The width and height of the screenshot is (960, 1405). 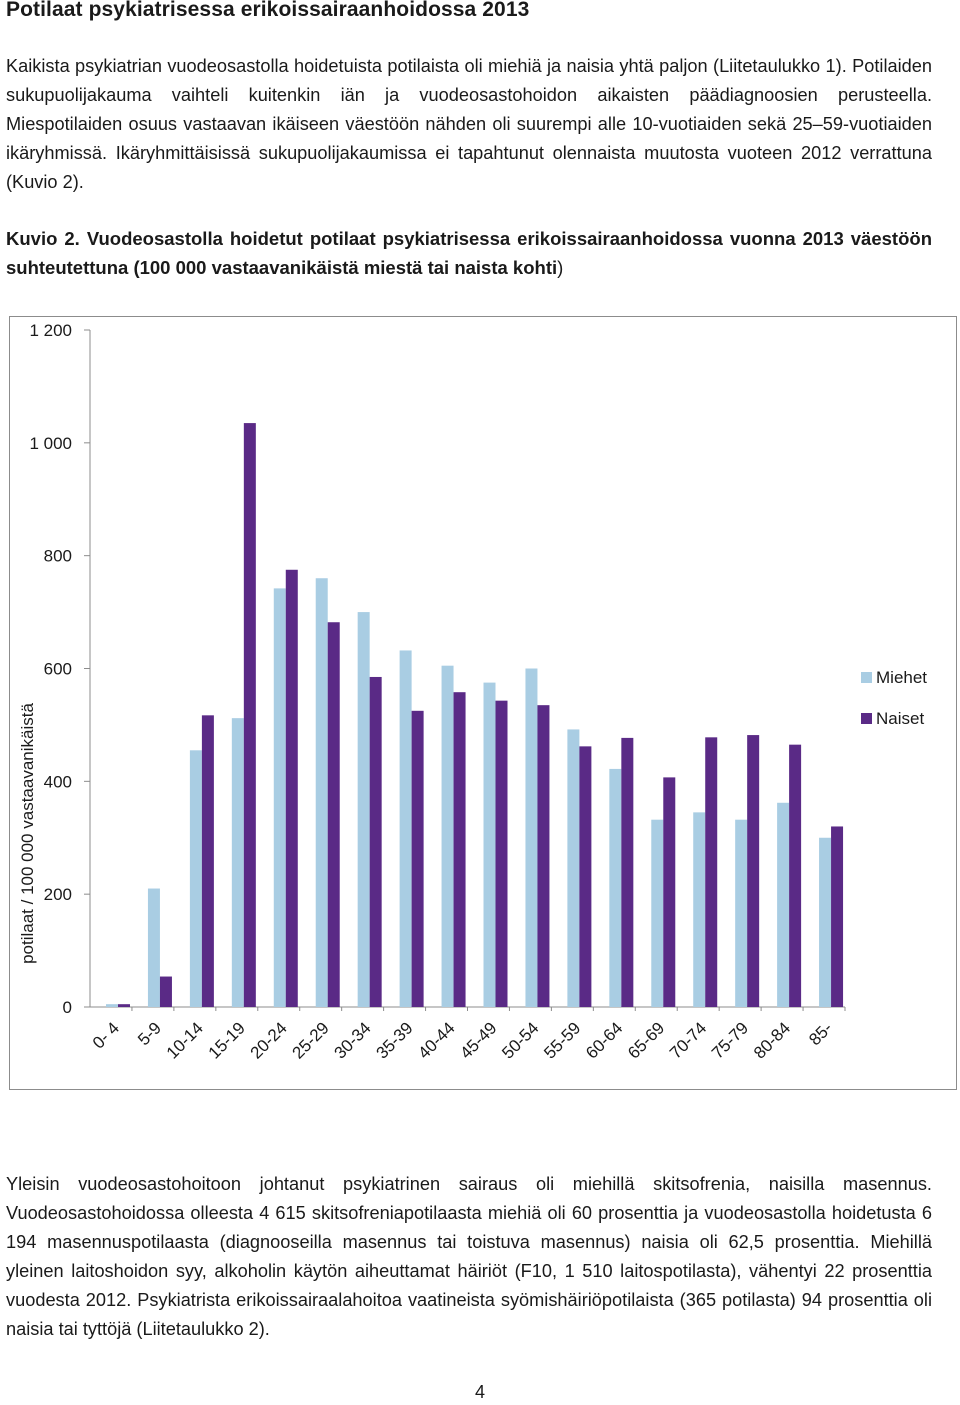 I want to click on figure-caption-closing: ), so click(x=560, y=267).